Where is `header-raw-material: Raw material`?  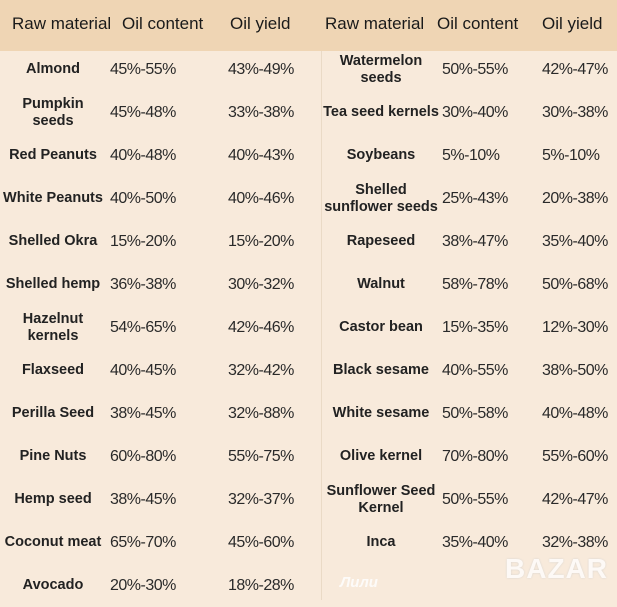
header-raw-material: Raw material is located at coordinates (62, 23).